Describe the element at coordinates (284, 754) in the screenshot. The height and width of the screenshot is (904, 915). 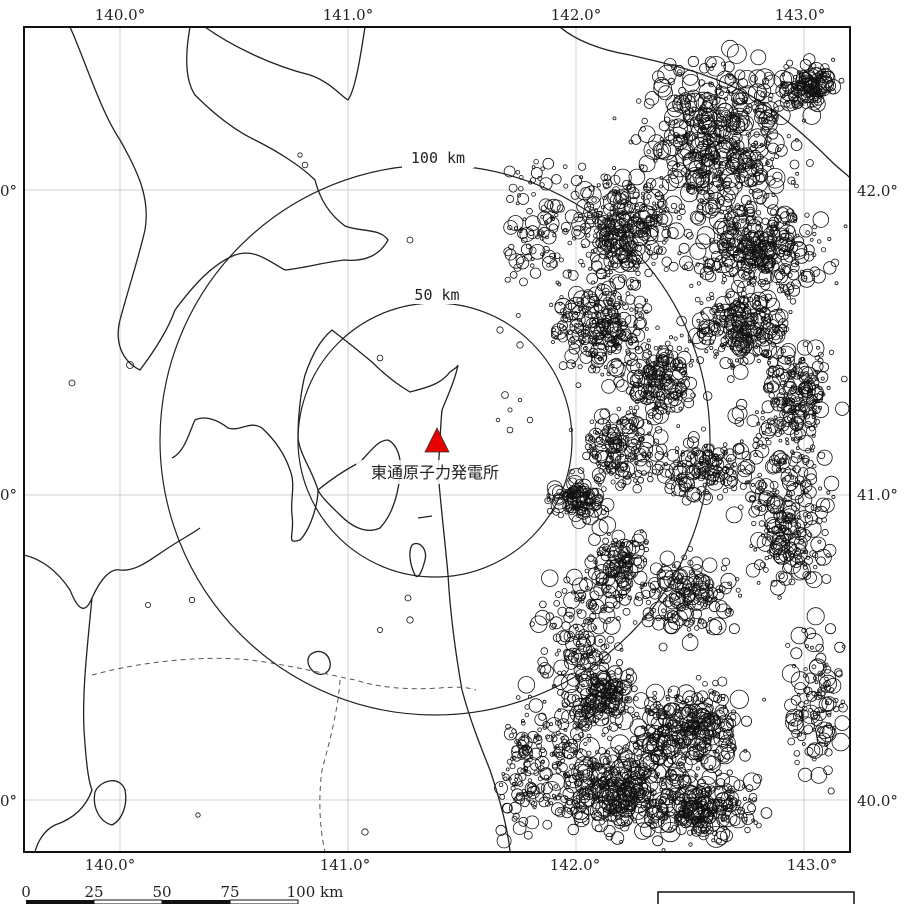
I see `prefecture-borders` at that location.